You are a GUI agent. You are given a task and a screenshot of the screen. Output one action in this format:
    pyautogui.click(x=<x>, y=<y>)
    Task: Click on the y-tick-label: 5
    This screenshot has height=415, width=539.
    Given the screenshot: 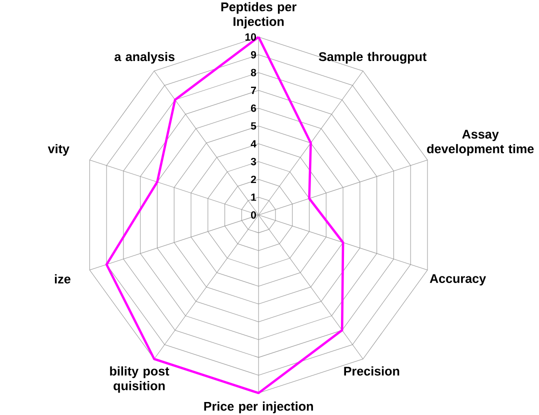 What is the action you would take?
    pyautogui.click(x=253, y=126)
    